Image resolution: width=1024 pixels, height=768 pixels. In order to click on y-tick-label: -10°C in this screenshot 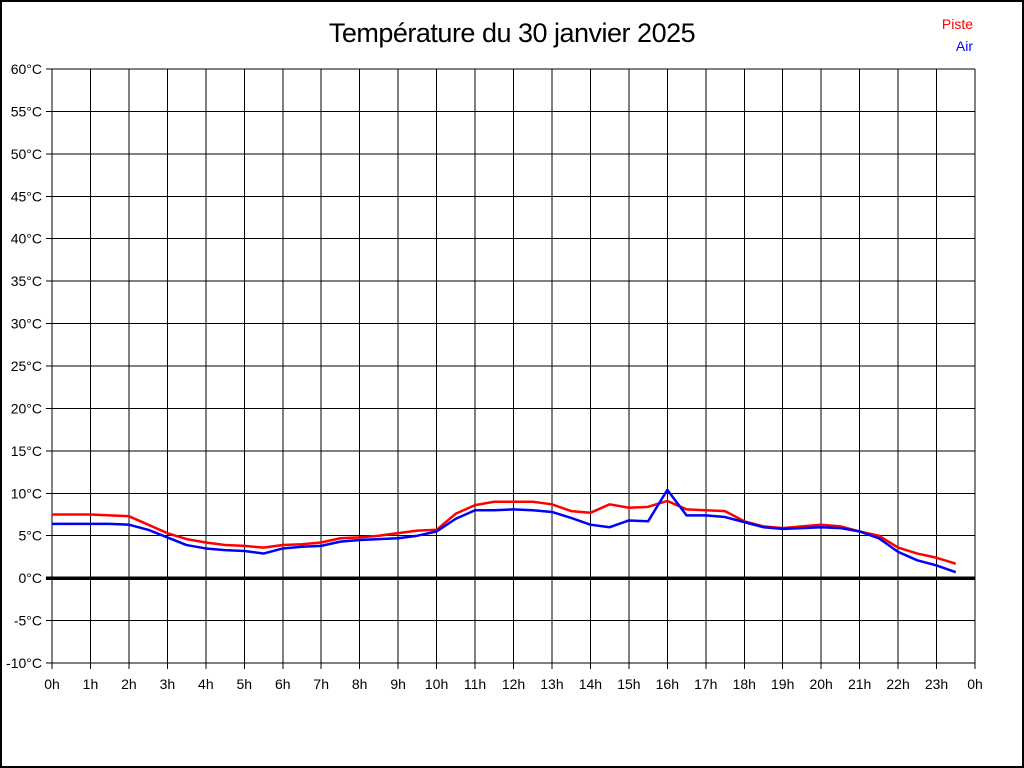, I will do `click(24, 663)`.